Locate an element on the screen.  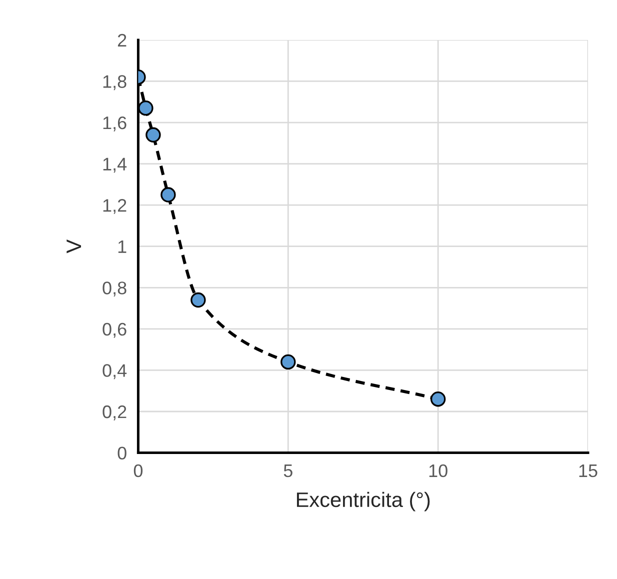
y-tick-label: 2 is located at coordinates (122, 40).